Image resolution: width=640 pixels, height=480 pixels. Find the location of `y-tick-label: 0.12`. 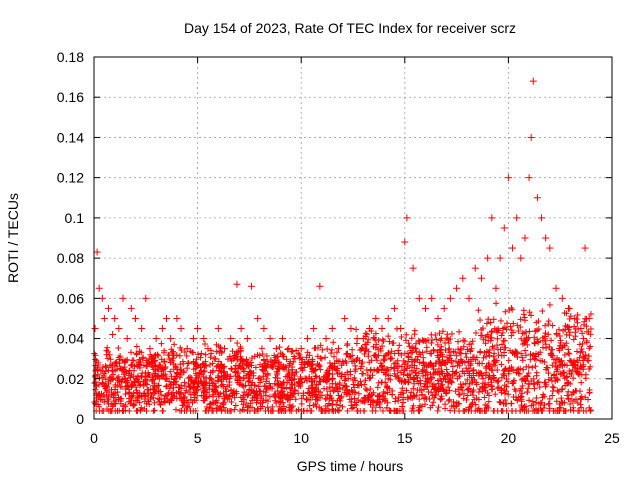

y-tick-label: 0.12 is located at coordinates (70, 178).